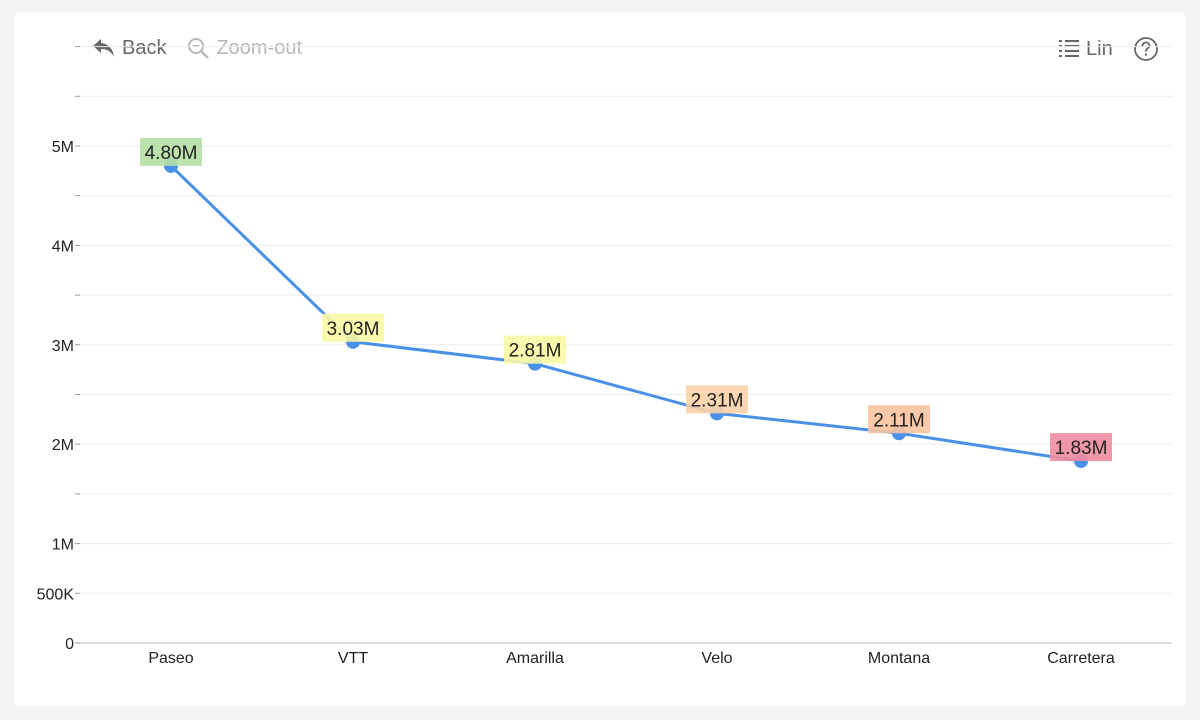 The height and width of the screenshot is (720, 1200). I want to click on y-tick-label: 3M, so click(63, 346).